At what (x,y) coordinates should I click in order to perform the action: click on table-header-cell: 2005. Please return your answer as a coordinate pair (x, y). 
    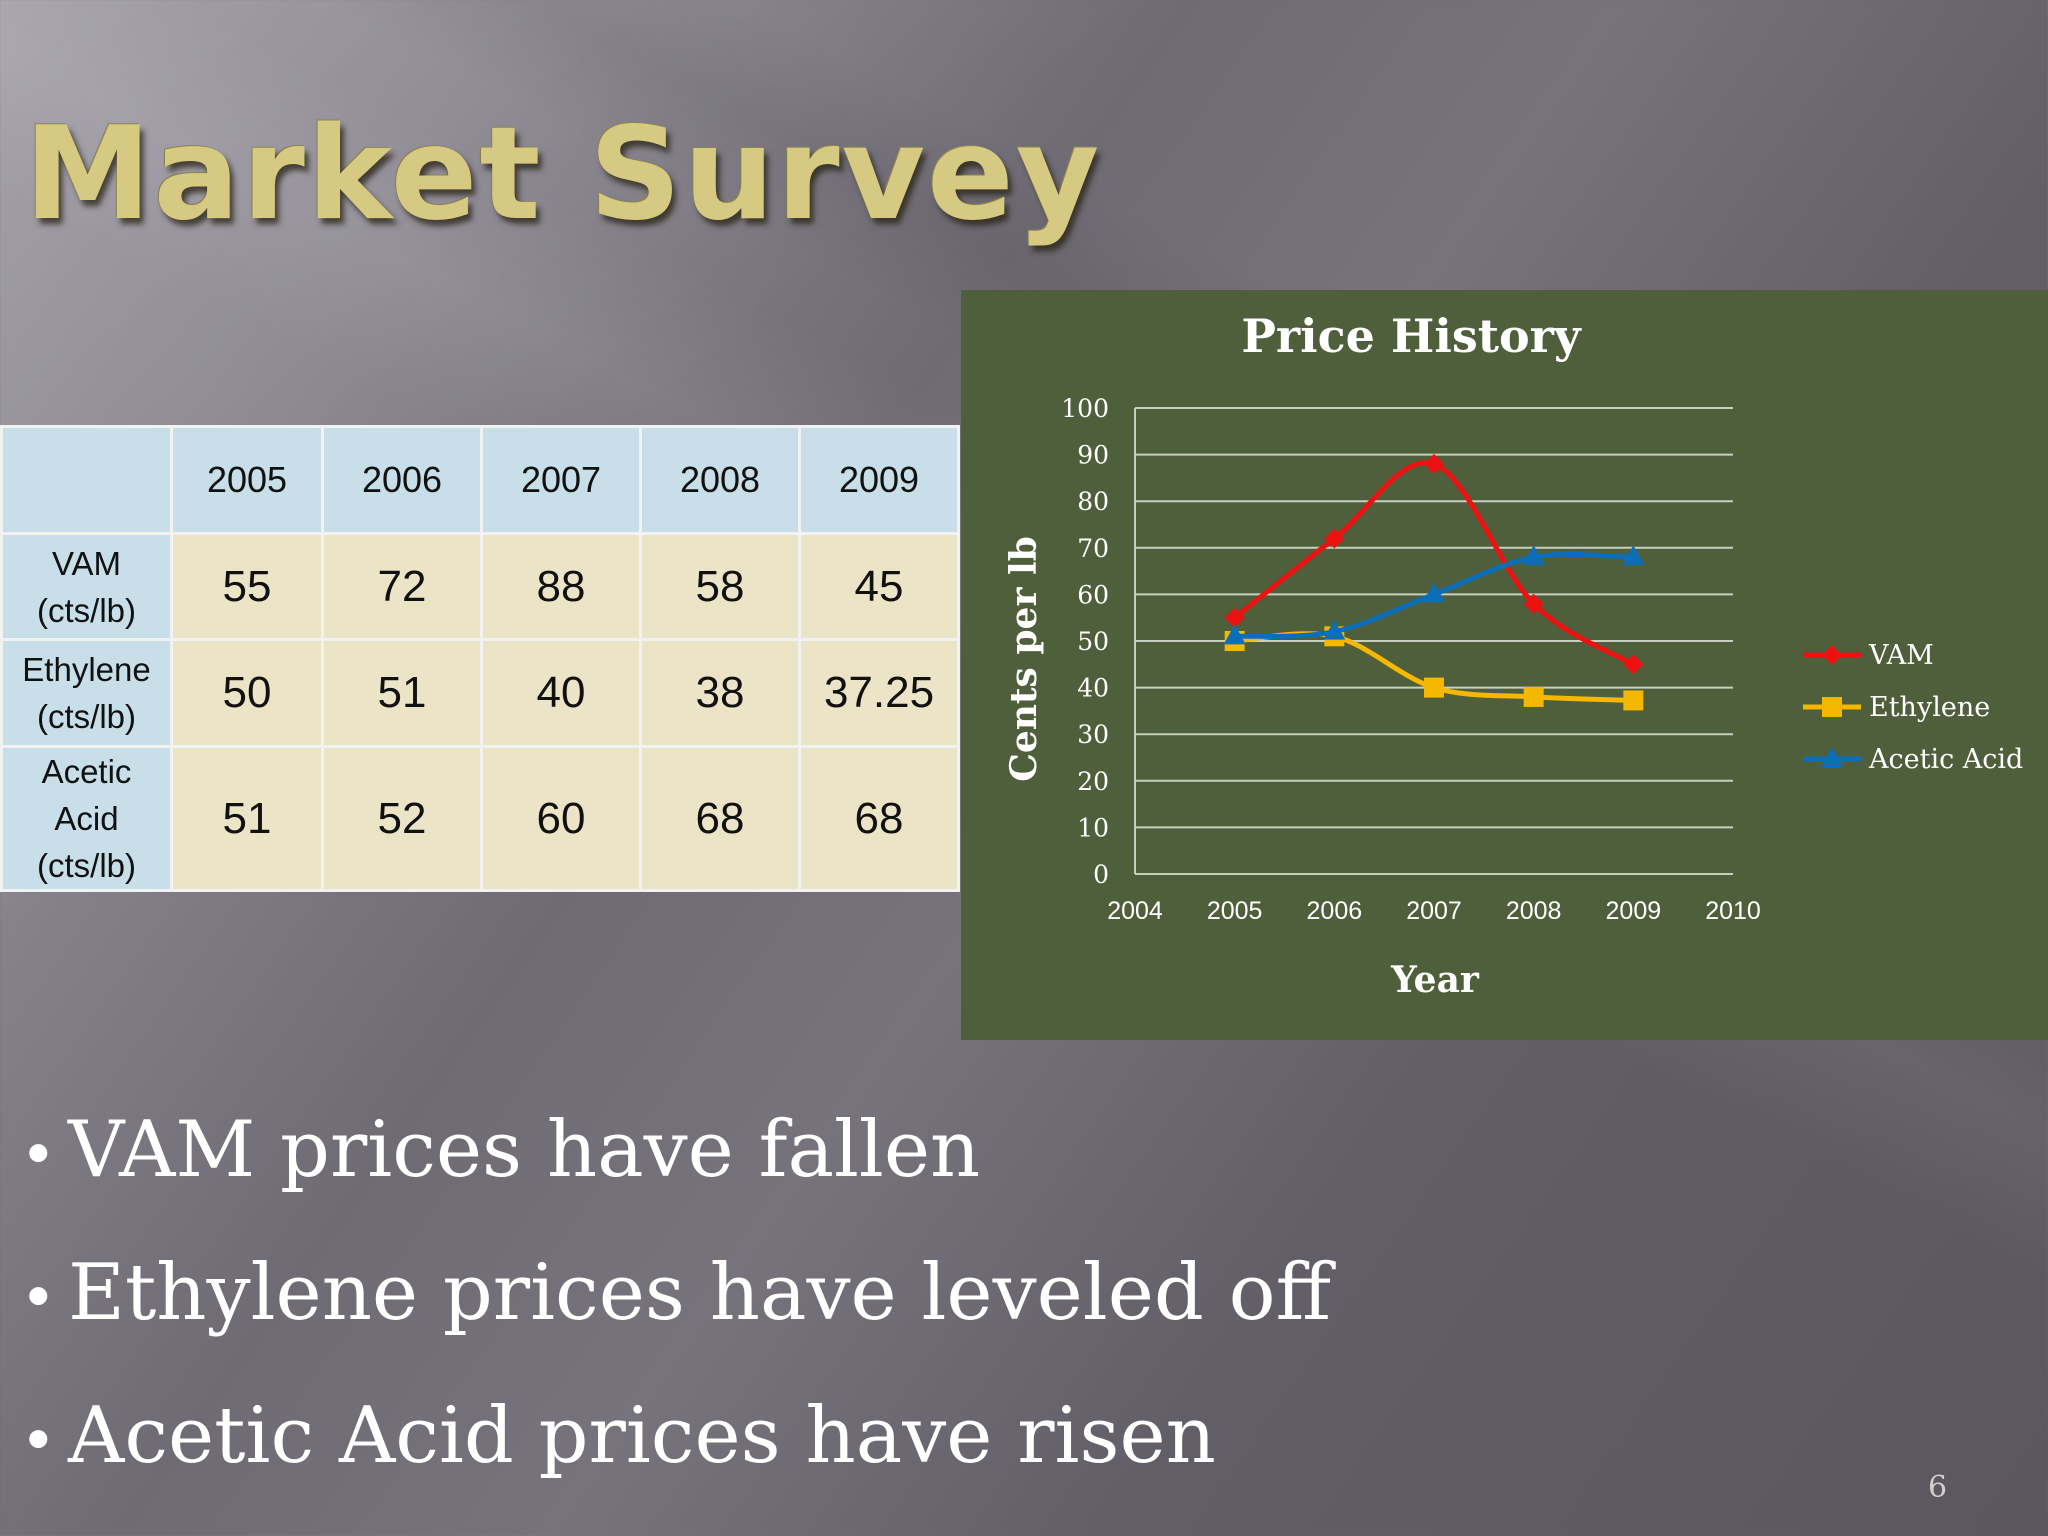
    Looking at the image, I should click on (247, 480).